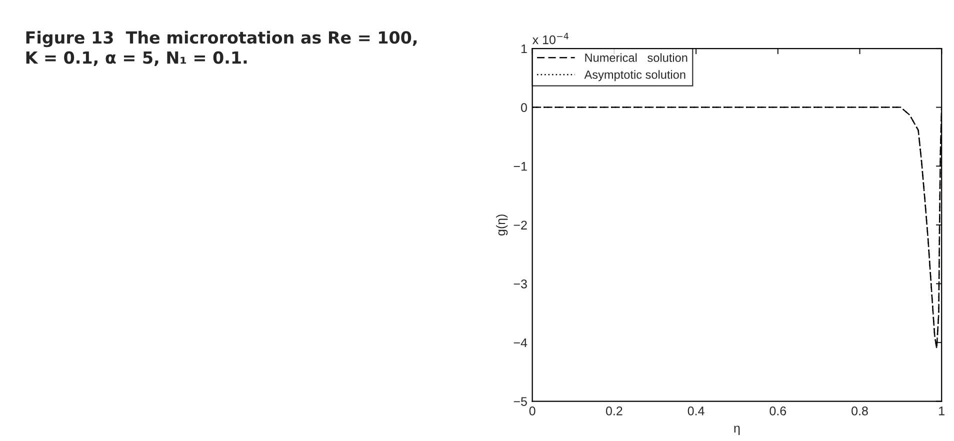 Image resolution: width=954 pixels, height=441 pixels. What do you see at coordinates (520, 401) in the screenshot?
I see `y-tick-label: −5` at bounding box center [520, 401].